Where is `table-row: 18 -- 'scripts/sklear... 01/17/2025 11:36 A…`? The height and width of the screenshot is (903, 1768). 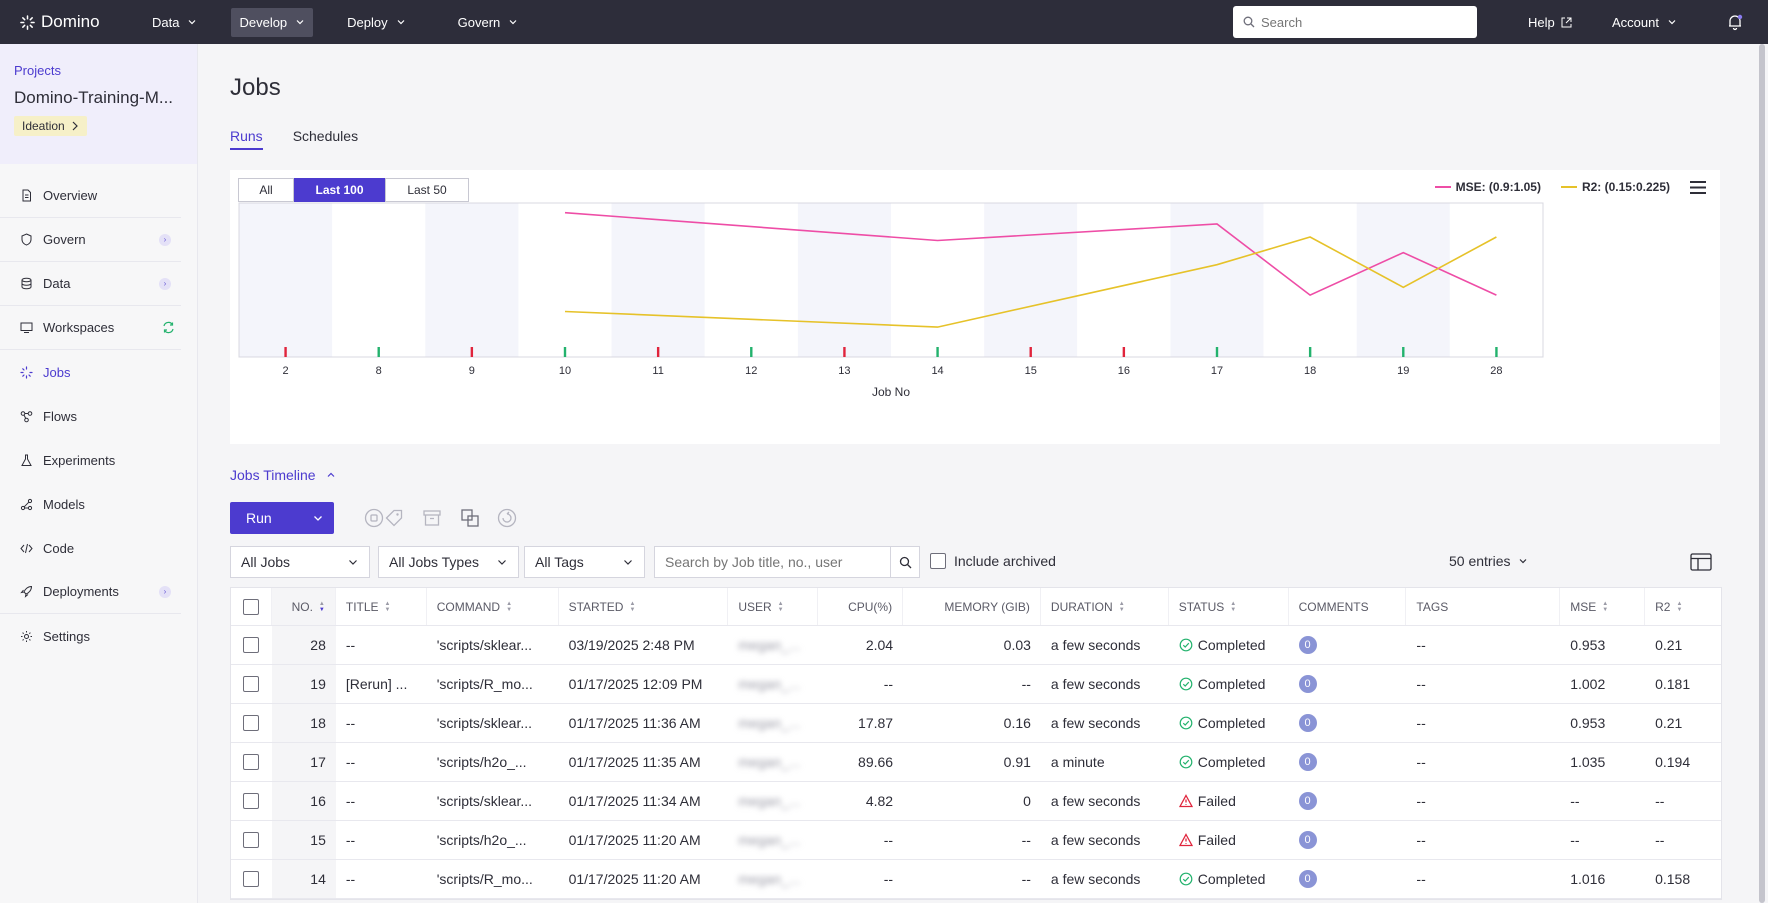
table-row: 18 -- 'scripts/sklear... 01/17/2025 11:36 A… is located at coordinates (976, 723).